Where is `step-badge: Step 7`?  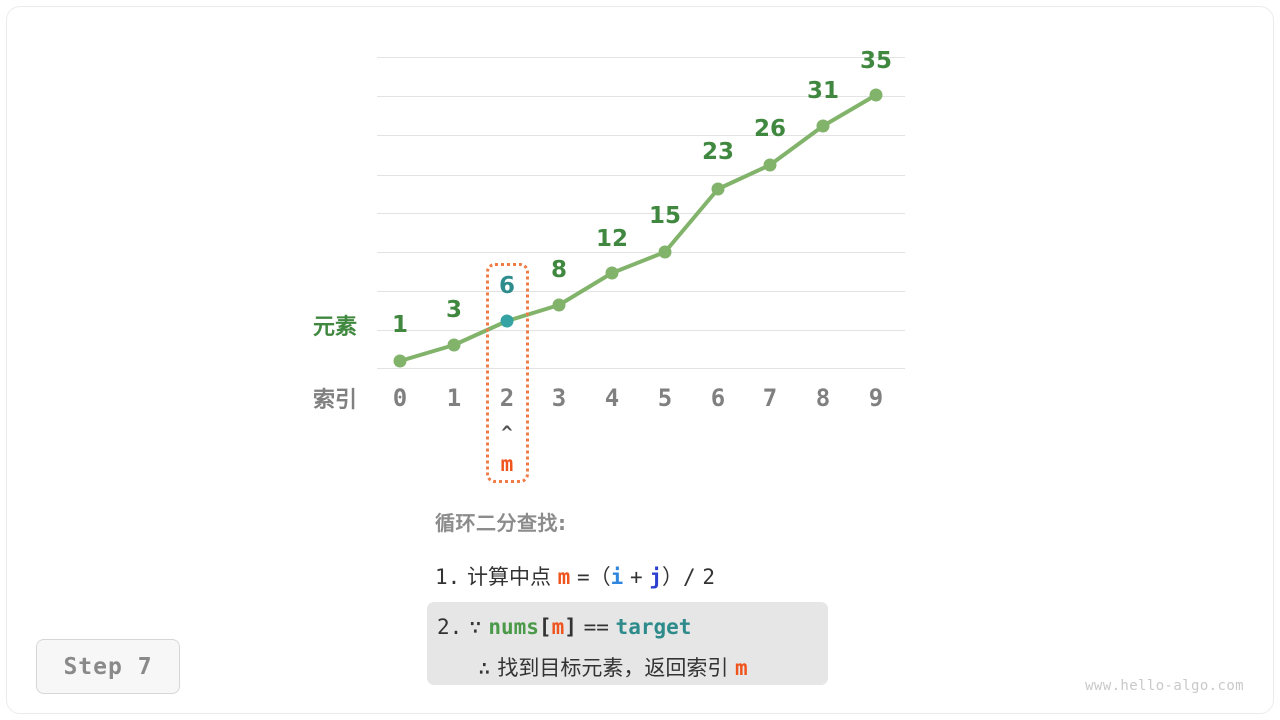
step-badge: Step 7 is located at coordinates (108, 666).